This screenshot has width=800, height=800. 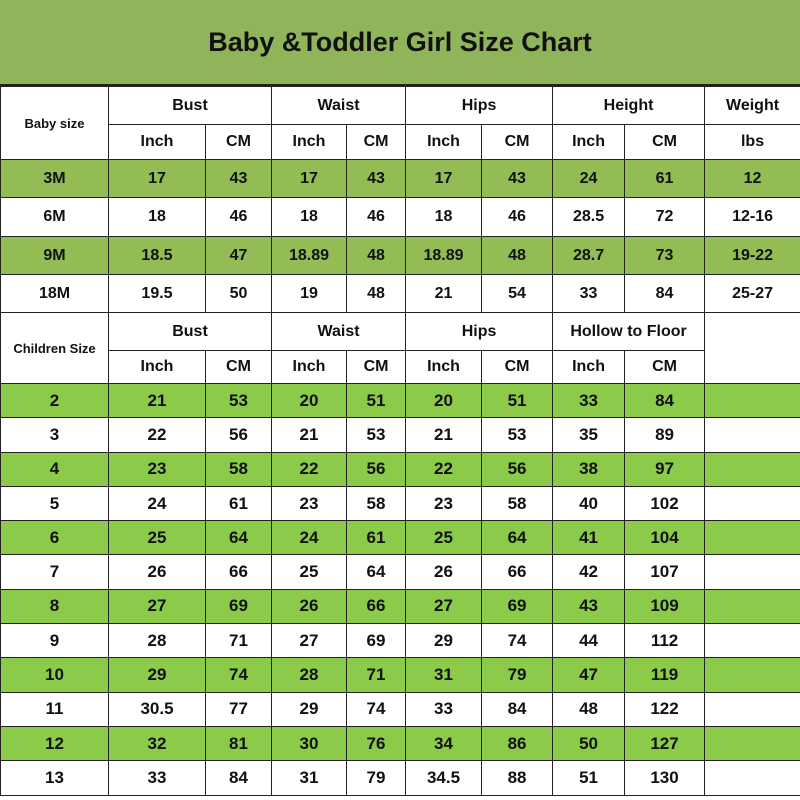 What do you see at coordinates (238, 572) in the screenshot?
I see `value-cell: 66` at bounding box center [238, 572].